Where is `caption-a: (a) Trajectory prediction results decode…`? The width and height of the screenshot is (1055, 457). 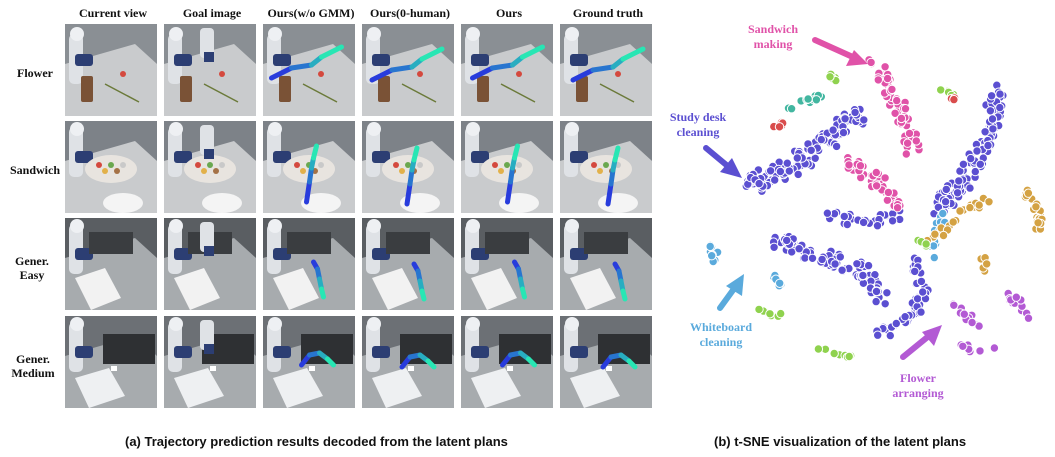
caption-a: (a) Trajectory prediction results decode… is located at coordinates (316, 441).